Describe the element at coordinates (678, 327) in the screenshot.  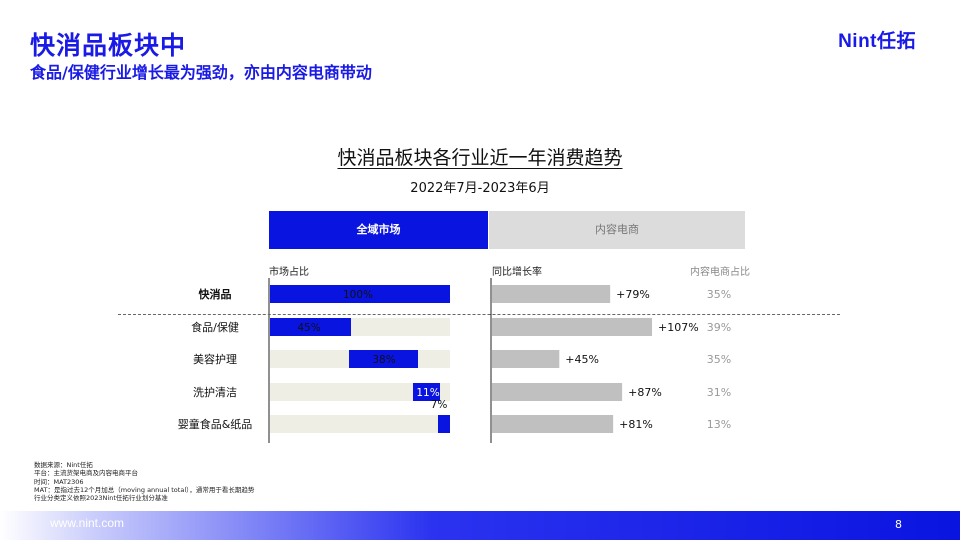
I see `growth-label: +107%` at that location.